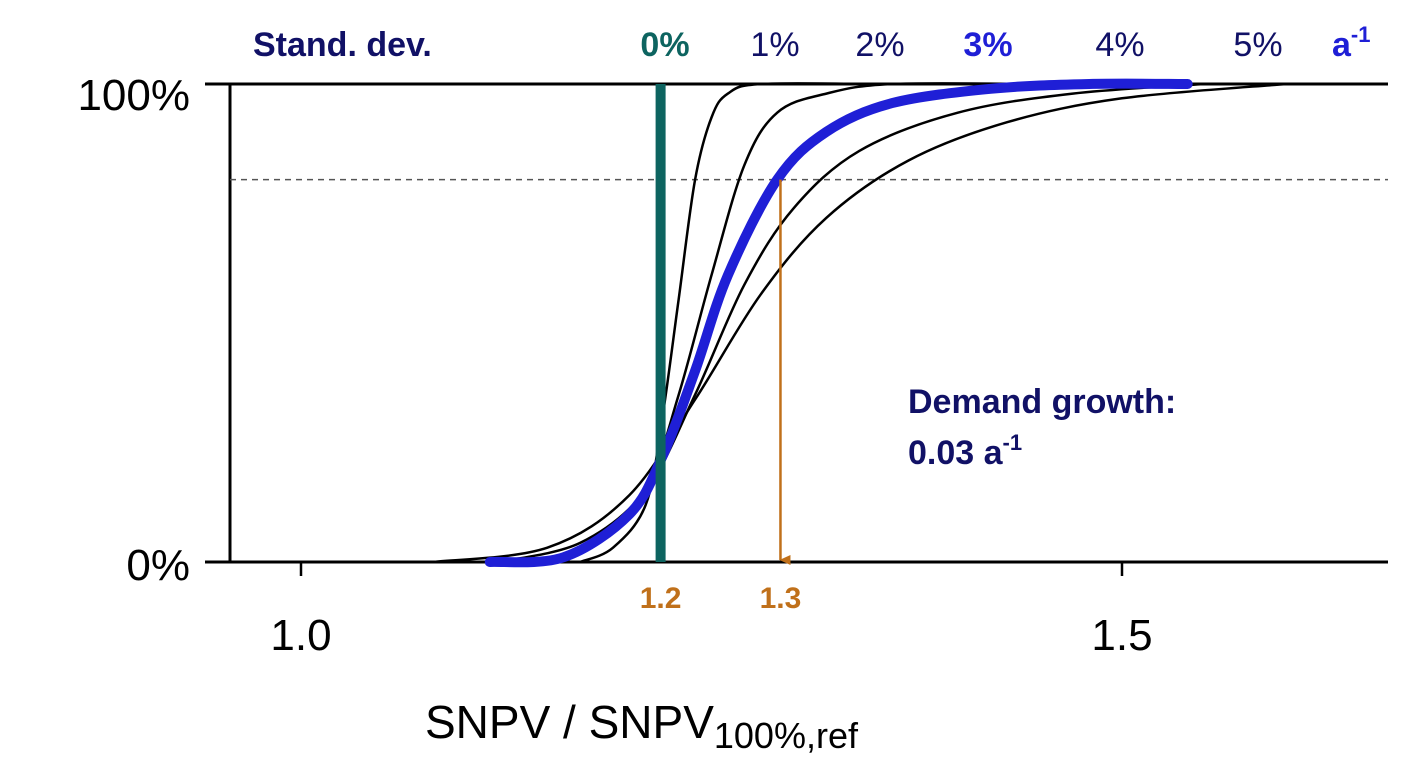 The image size is (1403, 781). I want to click on legend-unit-sup: -1, so click(1361, 34).